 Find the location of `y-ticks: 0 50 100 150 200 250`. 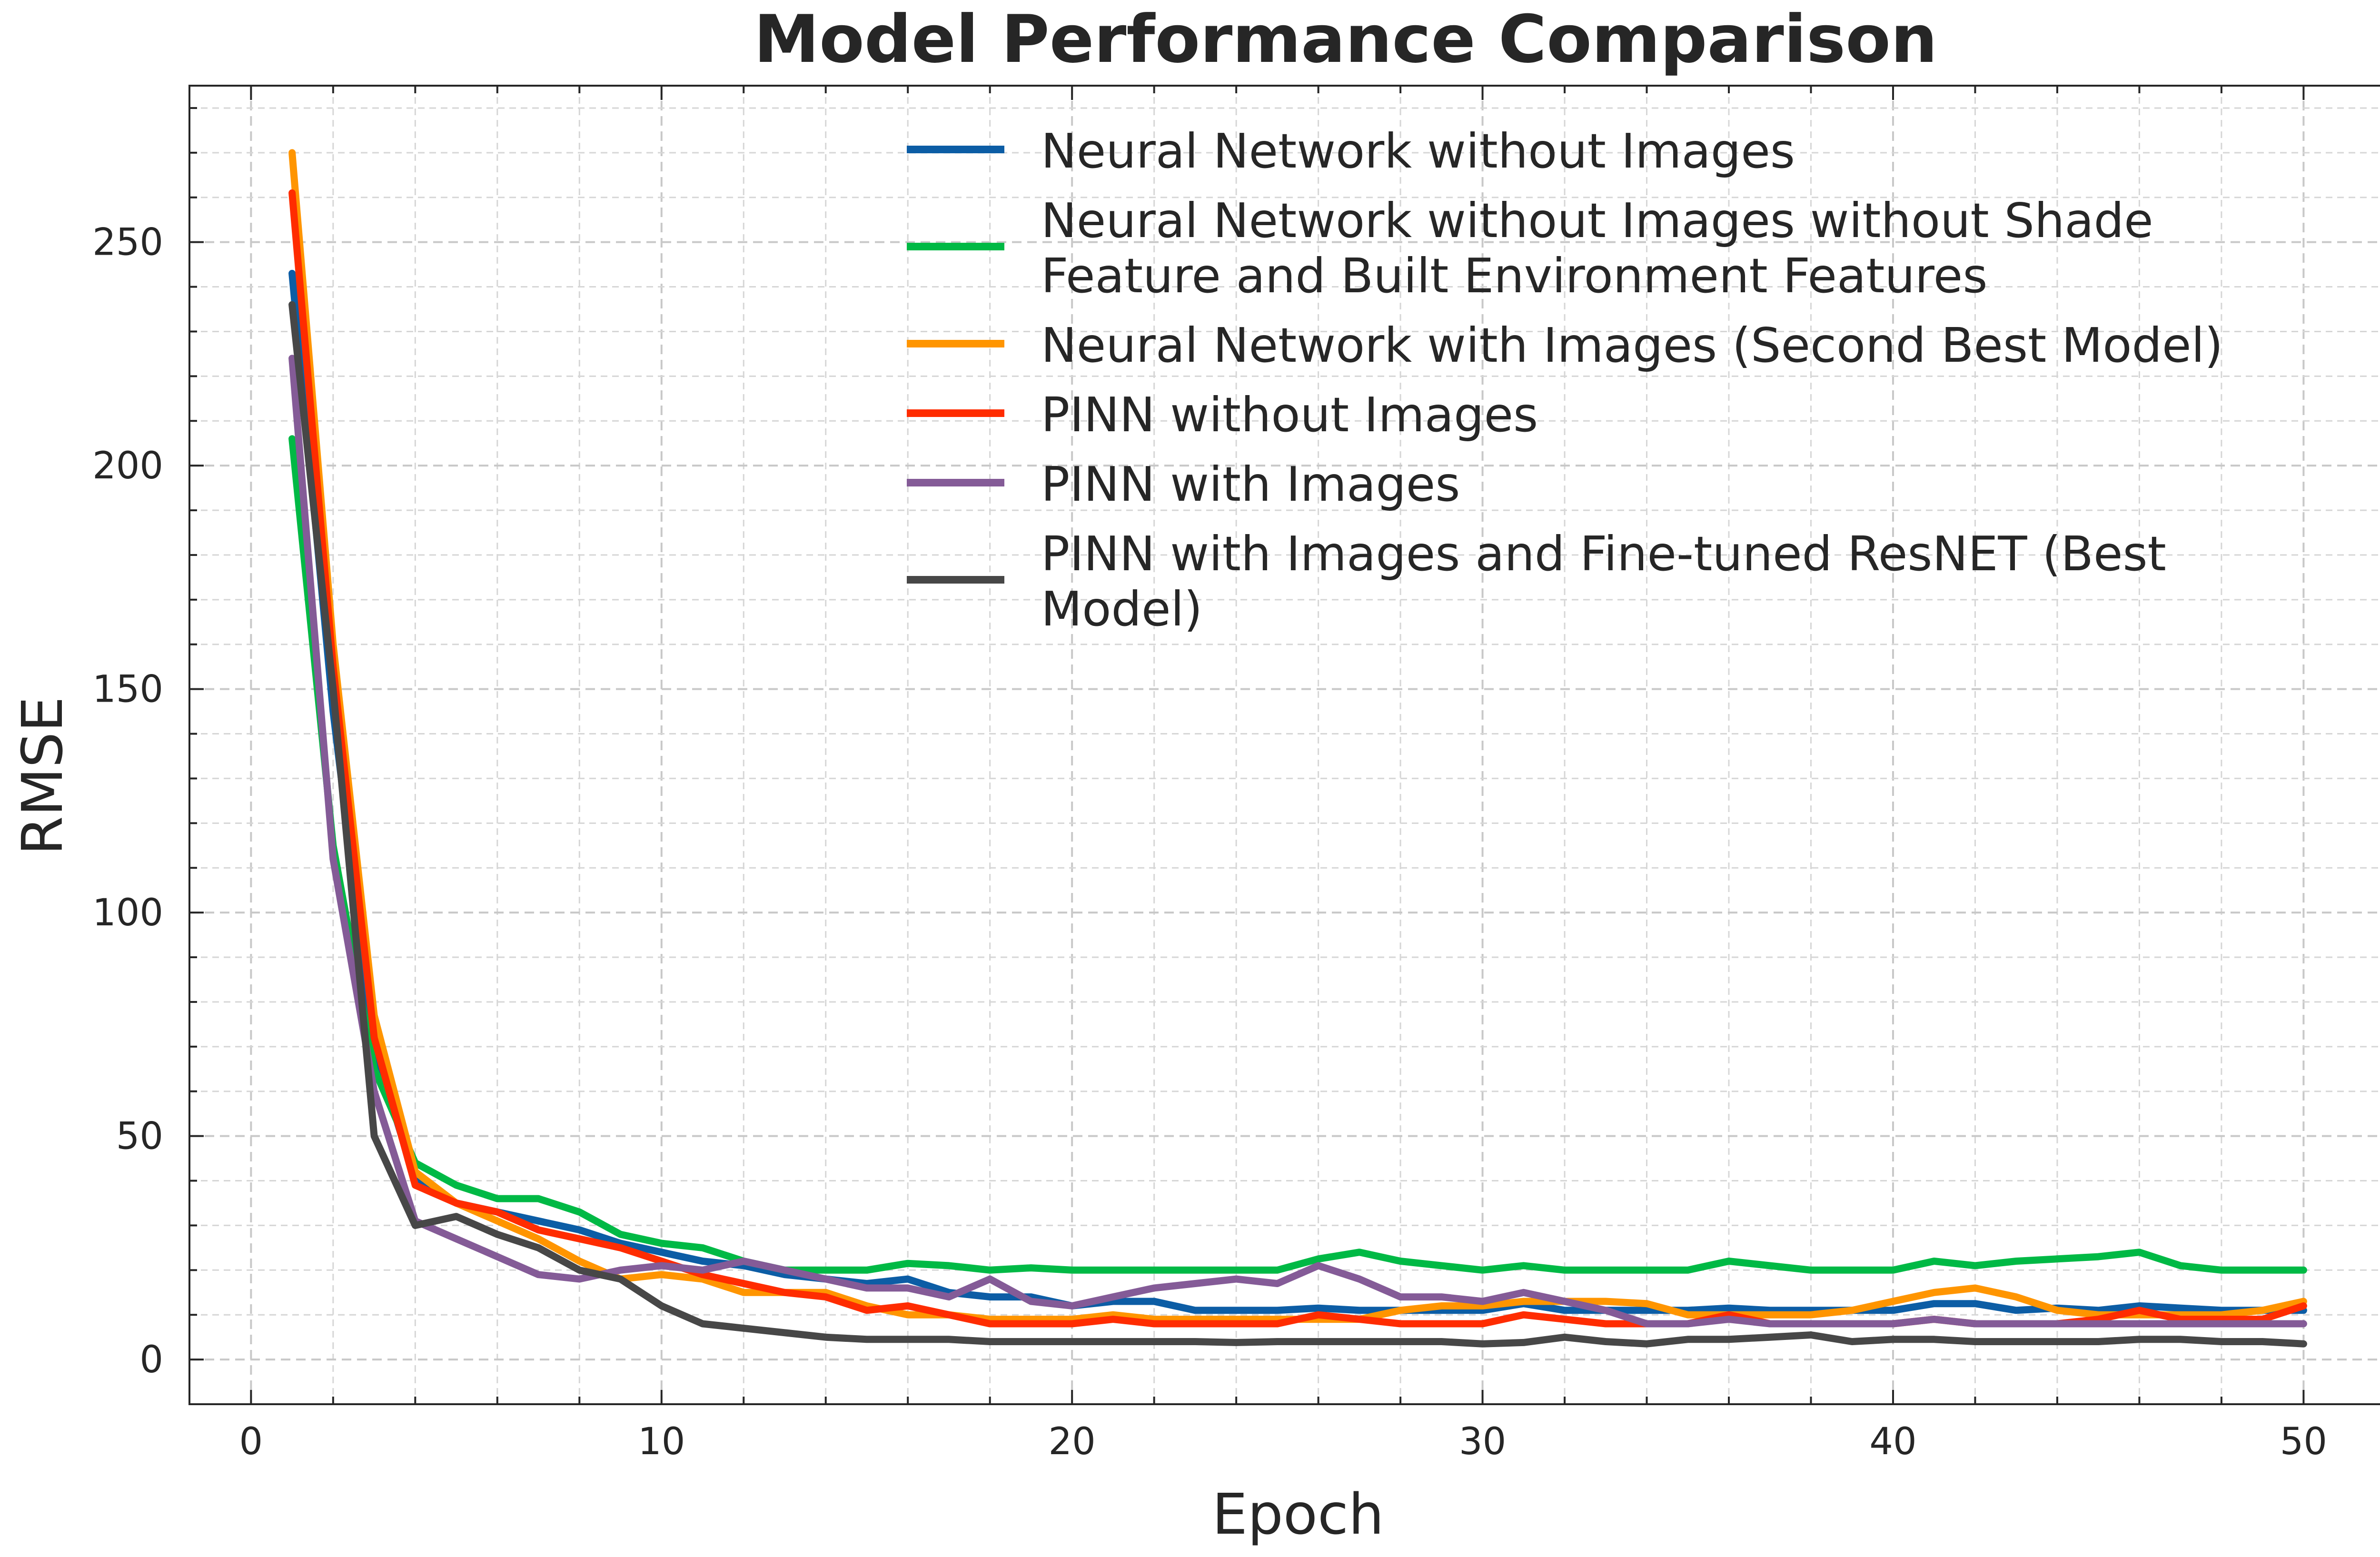

y-ticks: 0 50 100 150 200 250 is located at coordinates (148, 756).